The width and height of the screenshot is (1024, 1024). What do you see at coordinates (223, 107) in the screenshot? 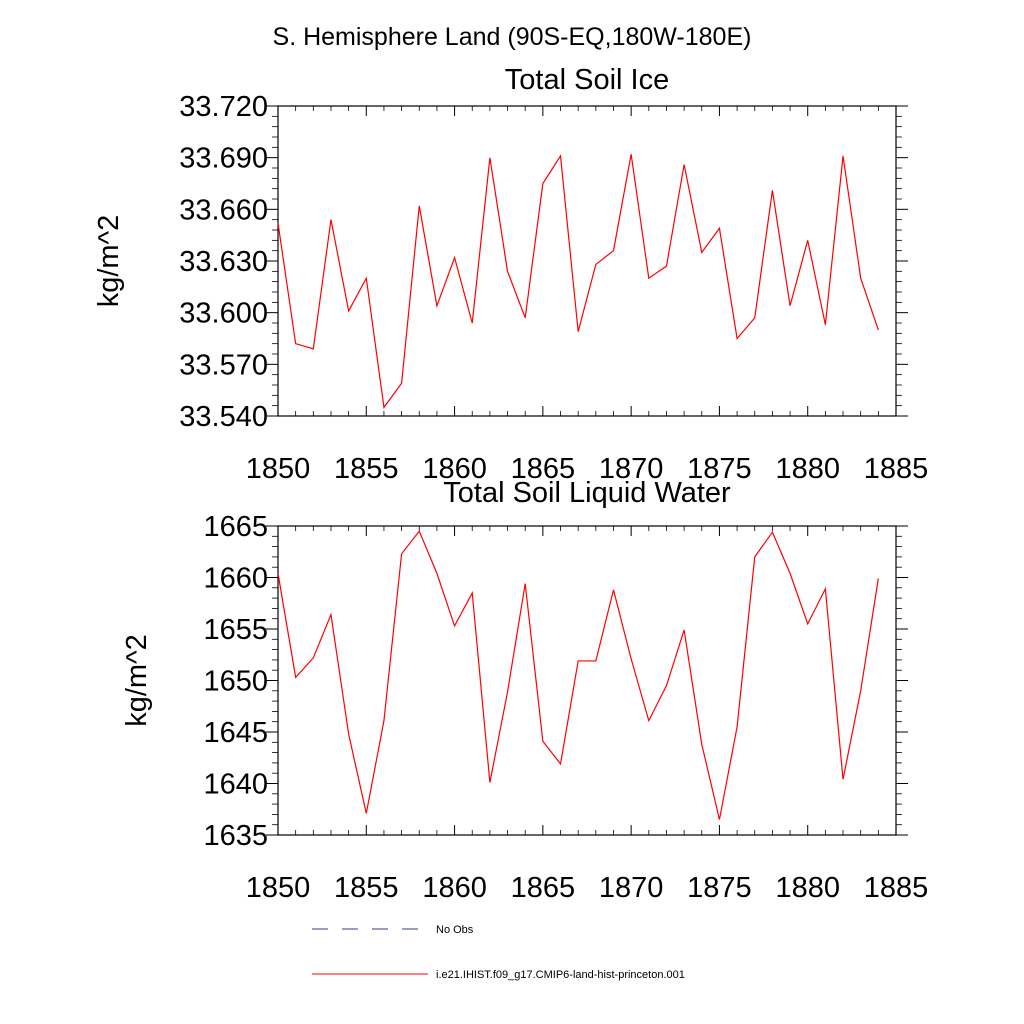
I see `y-tick-label: 33.720` at bounding box center [223, 107].